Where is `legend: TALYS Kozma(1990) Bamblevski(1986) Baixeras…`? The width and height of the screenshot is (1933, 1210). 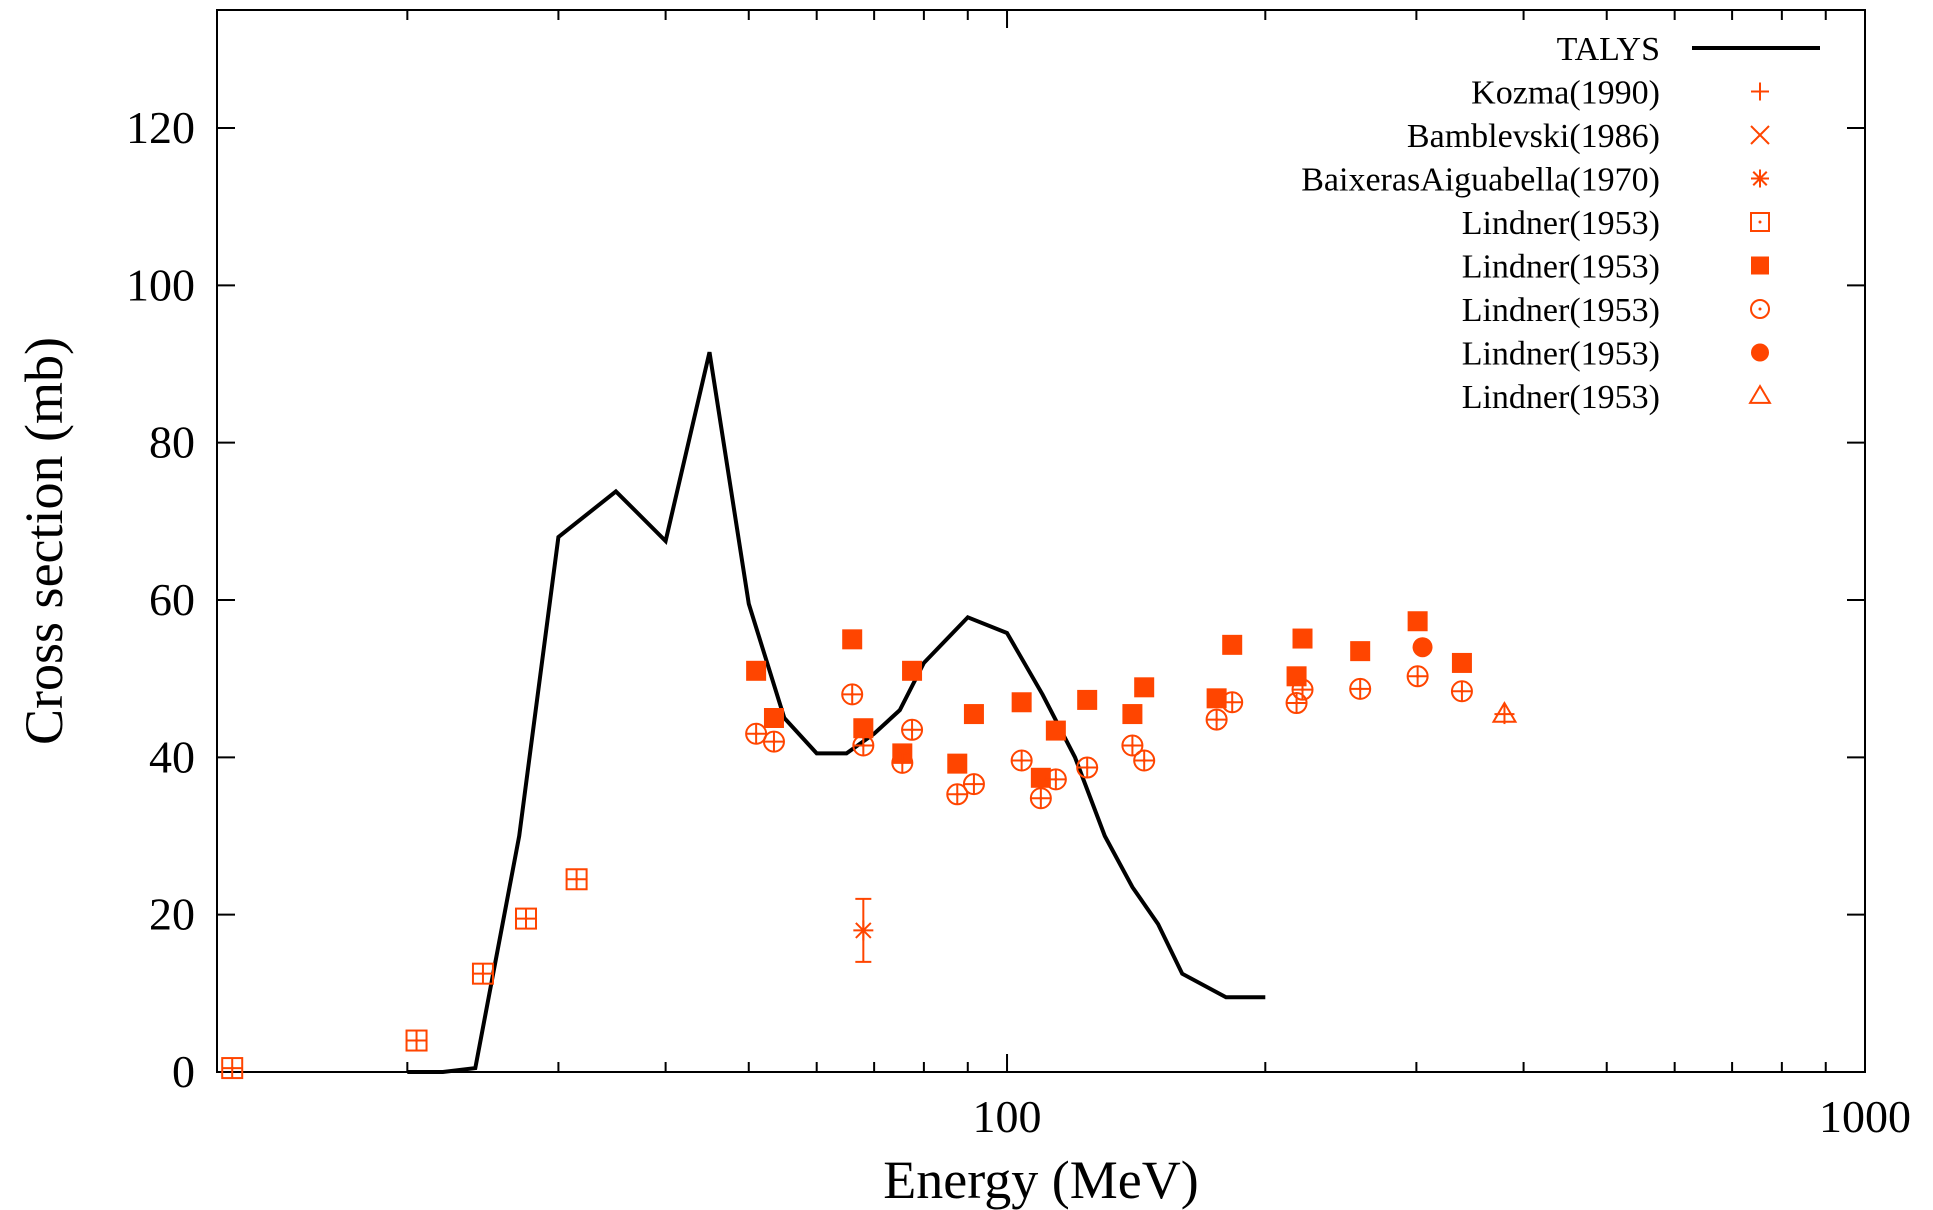
legend: TALYS Kozma(1990) Bamblevski(1986) Baixeras… is located at coordinates (1560, 223).